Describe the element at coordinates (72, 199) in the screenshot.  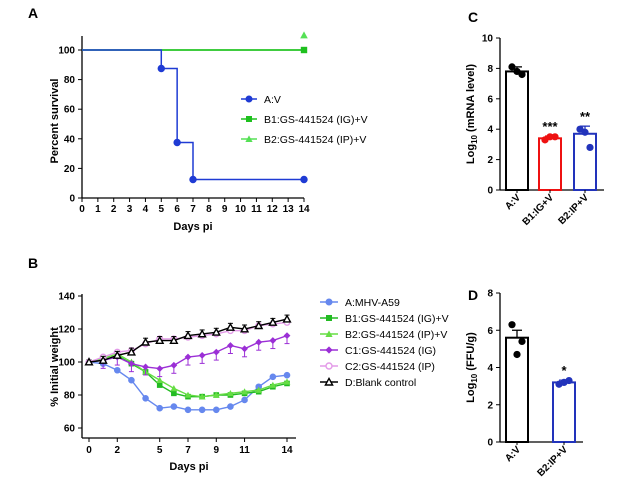
I see `a-y-tick-label: 0` at that location.